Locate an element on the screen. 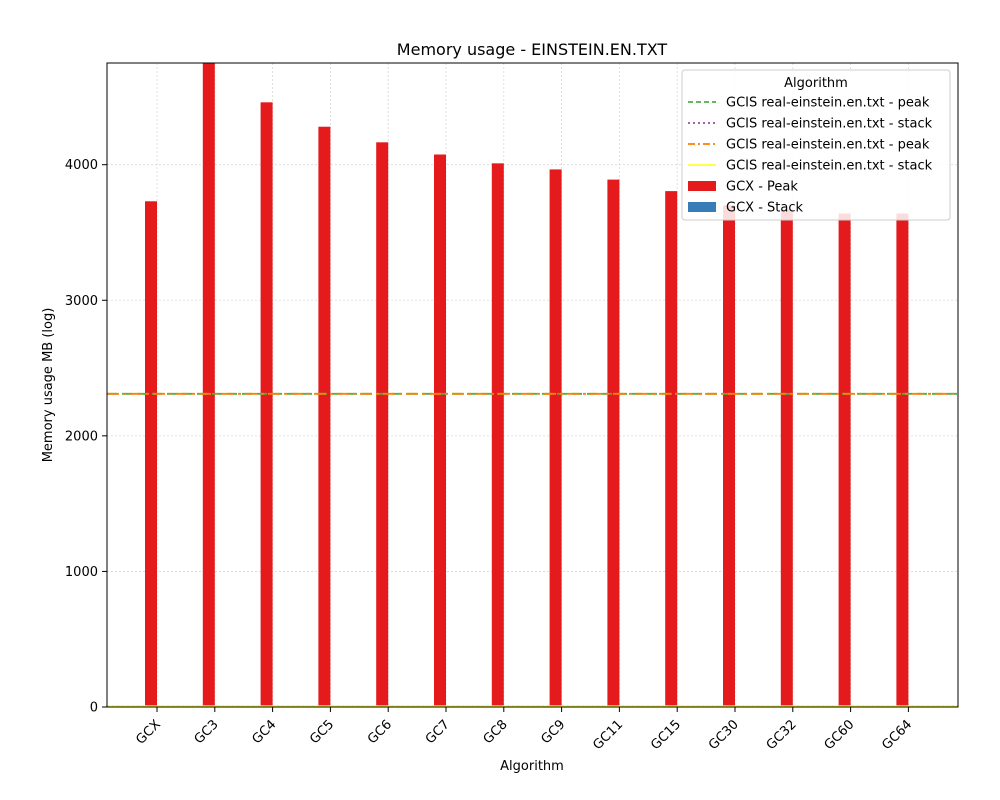 Image resolution: width=1000 pixels, height=800 pixels. legend-label: GCX - Stack is located at coordinates (764, 208).